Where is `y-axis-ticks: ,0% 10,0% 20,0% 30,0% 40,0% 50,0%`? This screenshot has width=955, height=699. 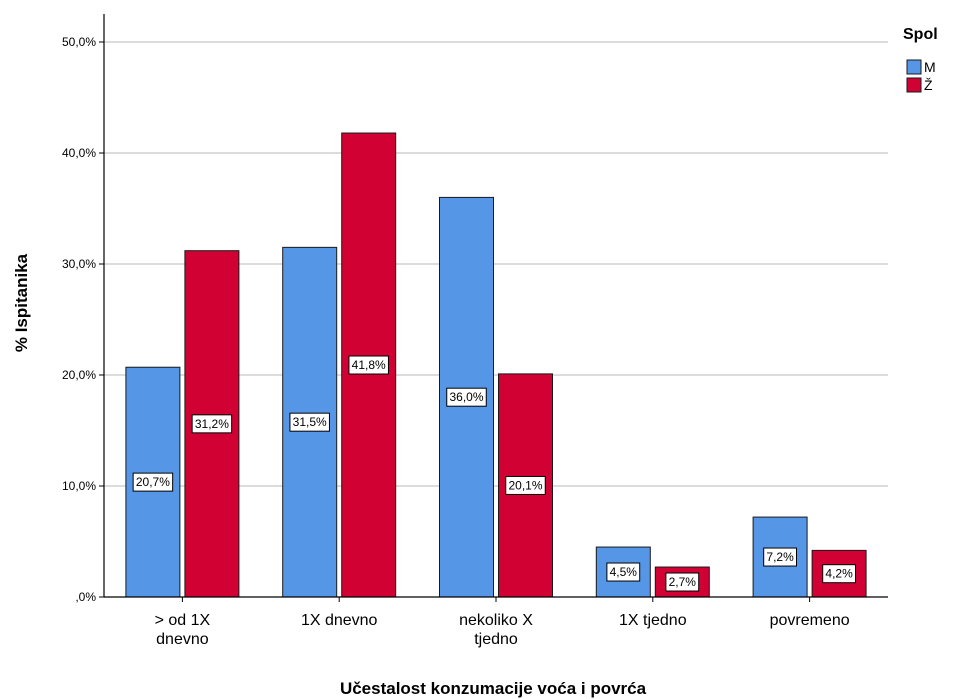 y-axis-ticks: ,0% 10,0% 20,0% 30,0% 40,0% 50,0% is located at coordinates (83, 319).